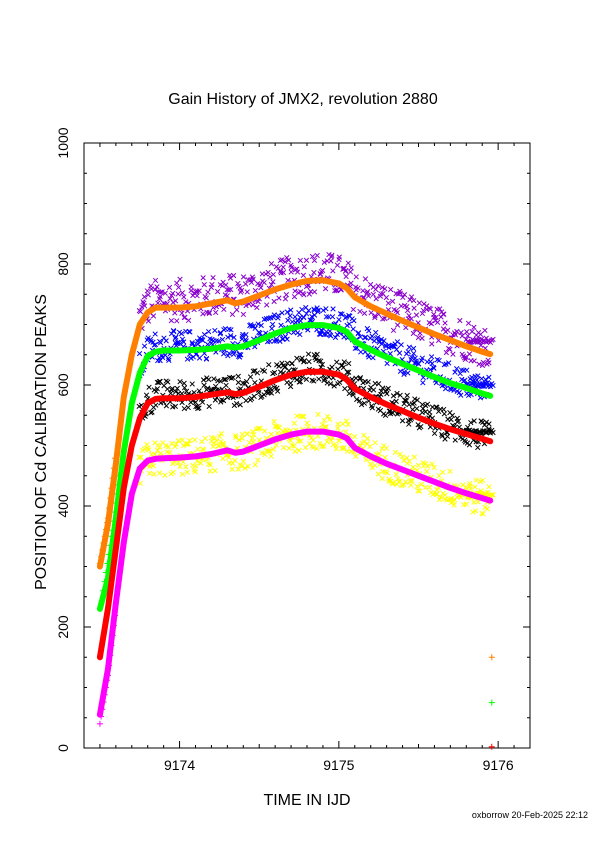  I want to click on outlier-markers, so click(491, 702).